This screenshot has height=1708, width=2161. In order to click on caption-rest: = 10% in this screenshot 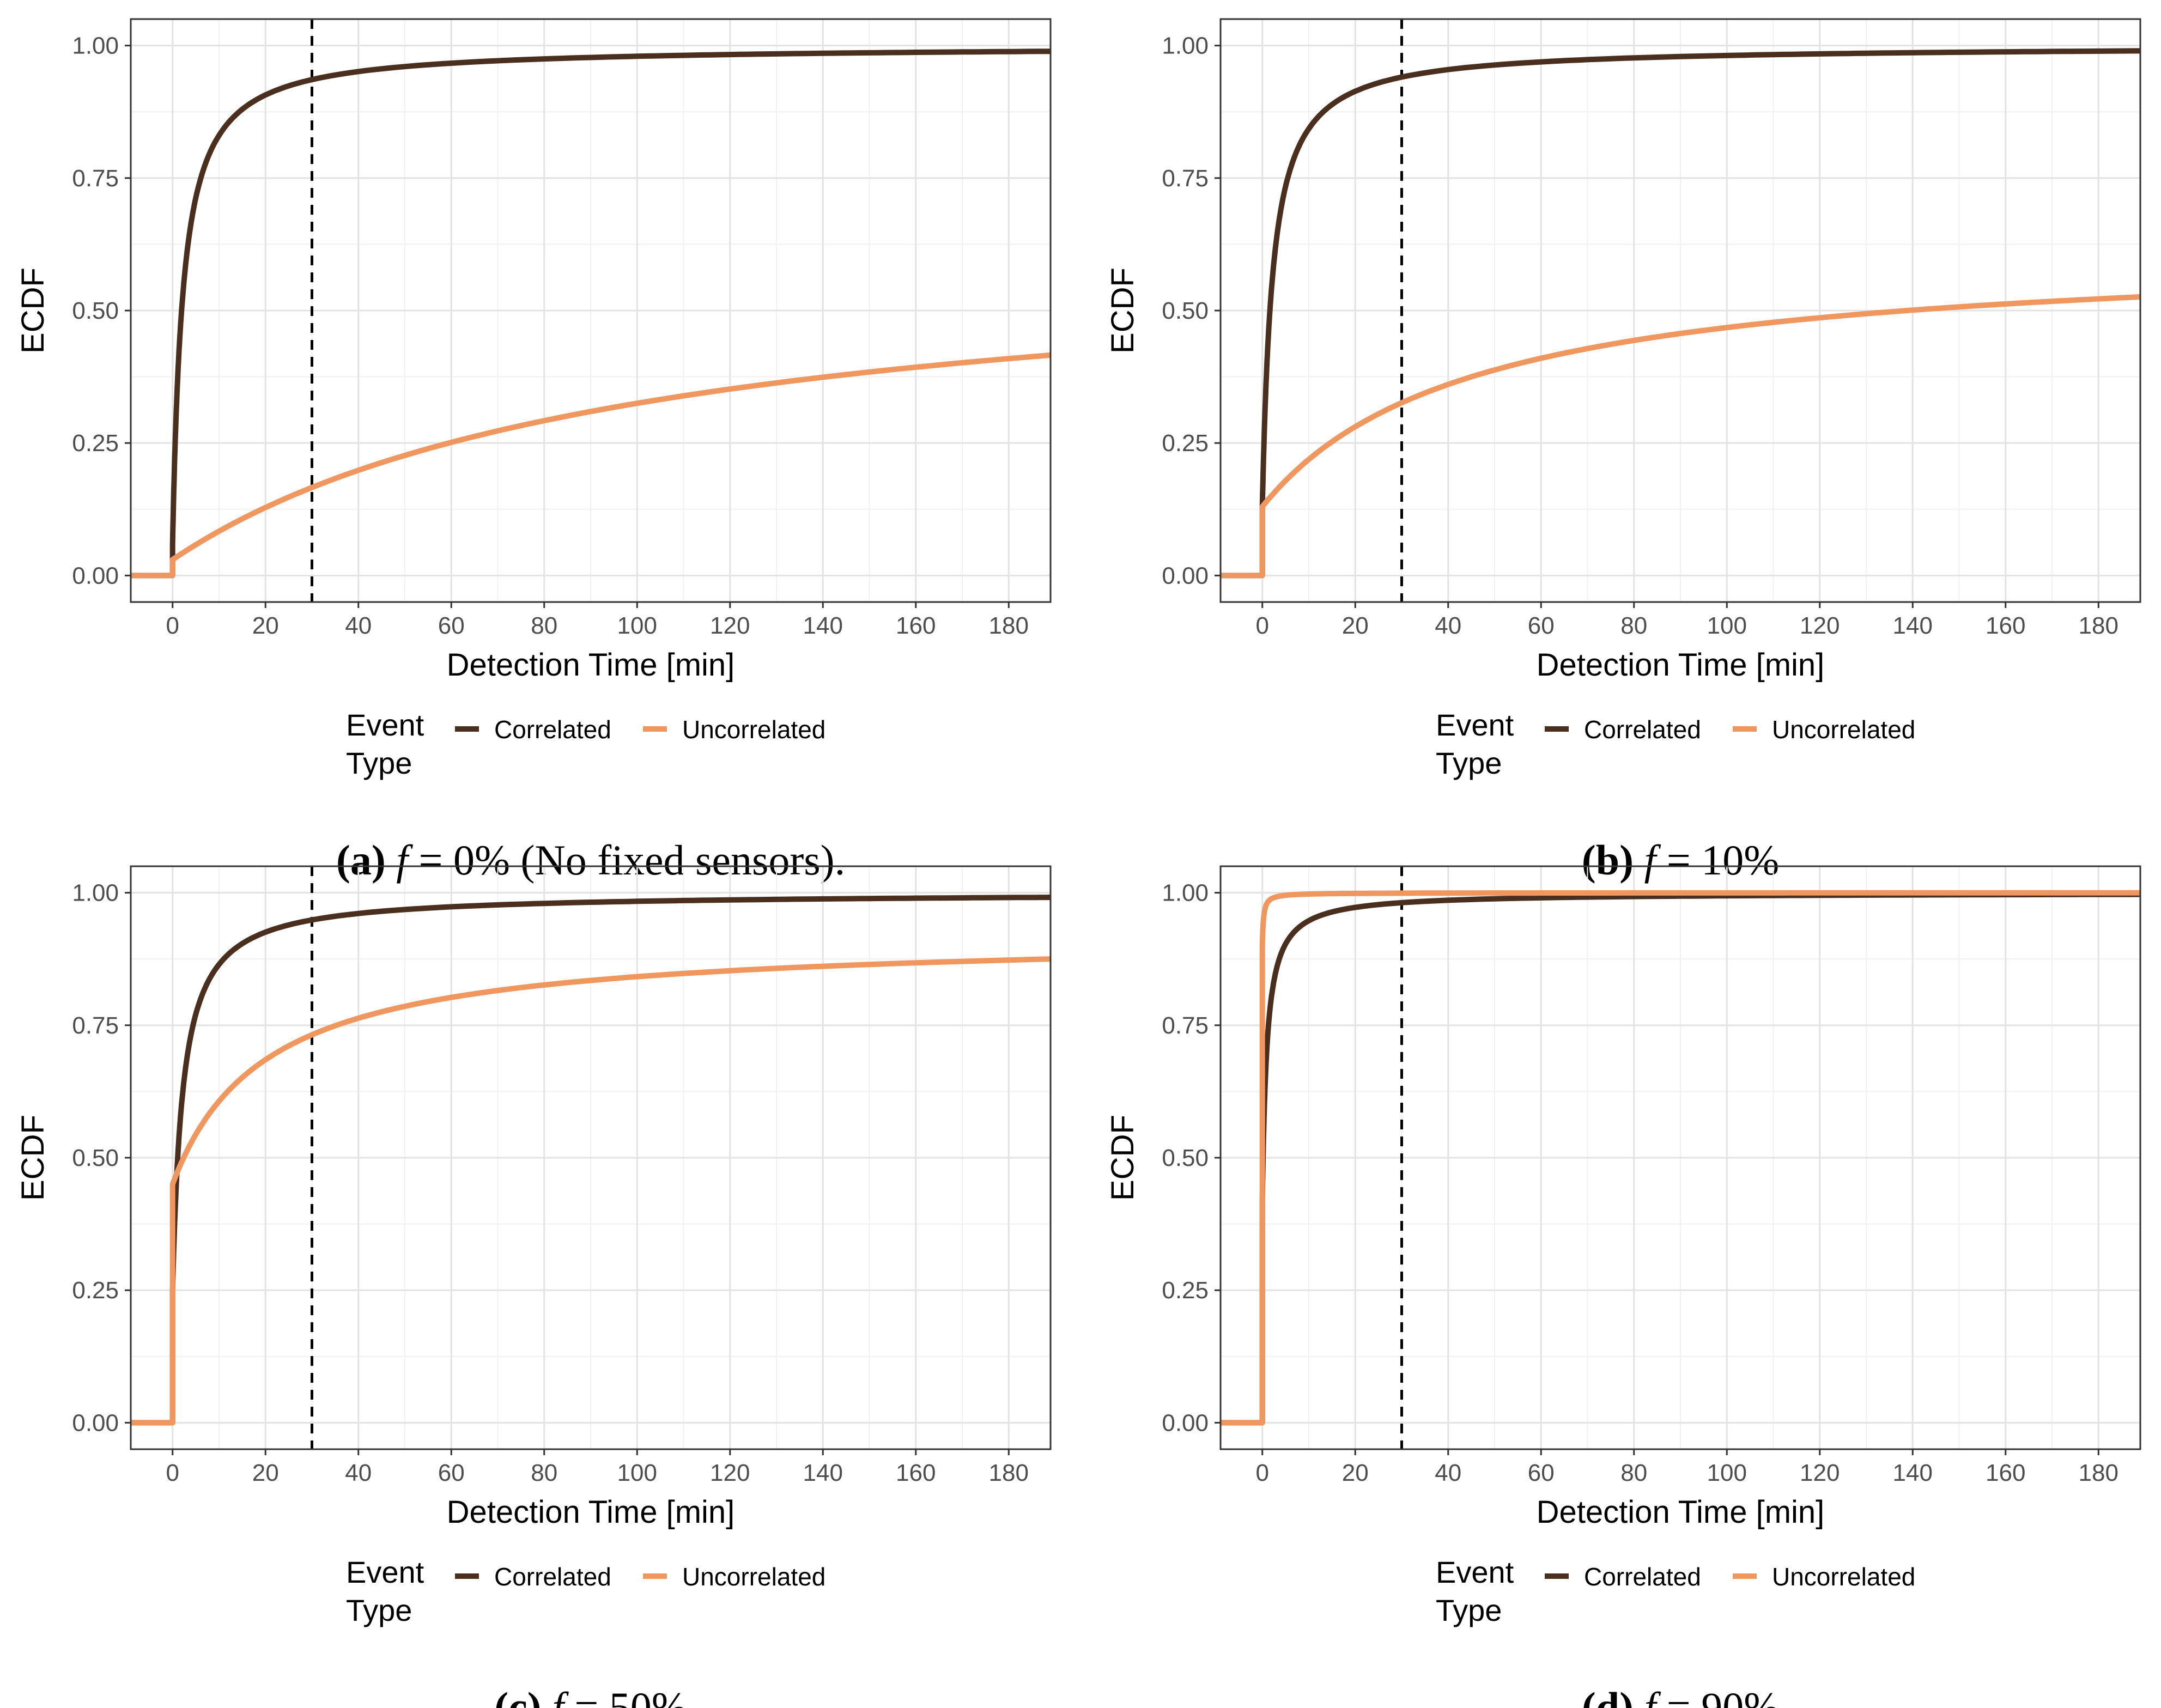, I will do `click(1717, 860)`.